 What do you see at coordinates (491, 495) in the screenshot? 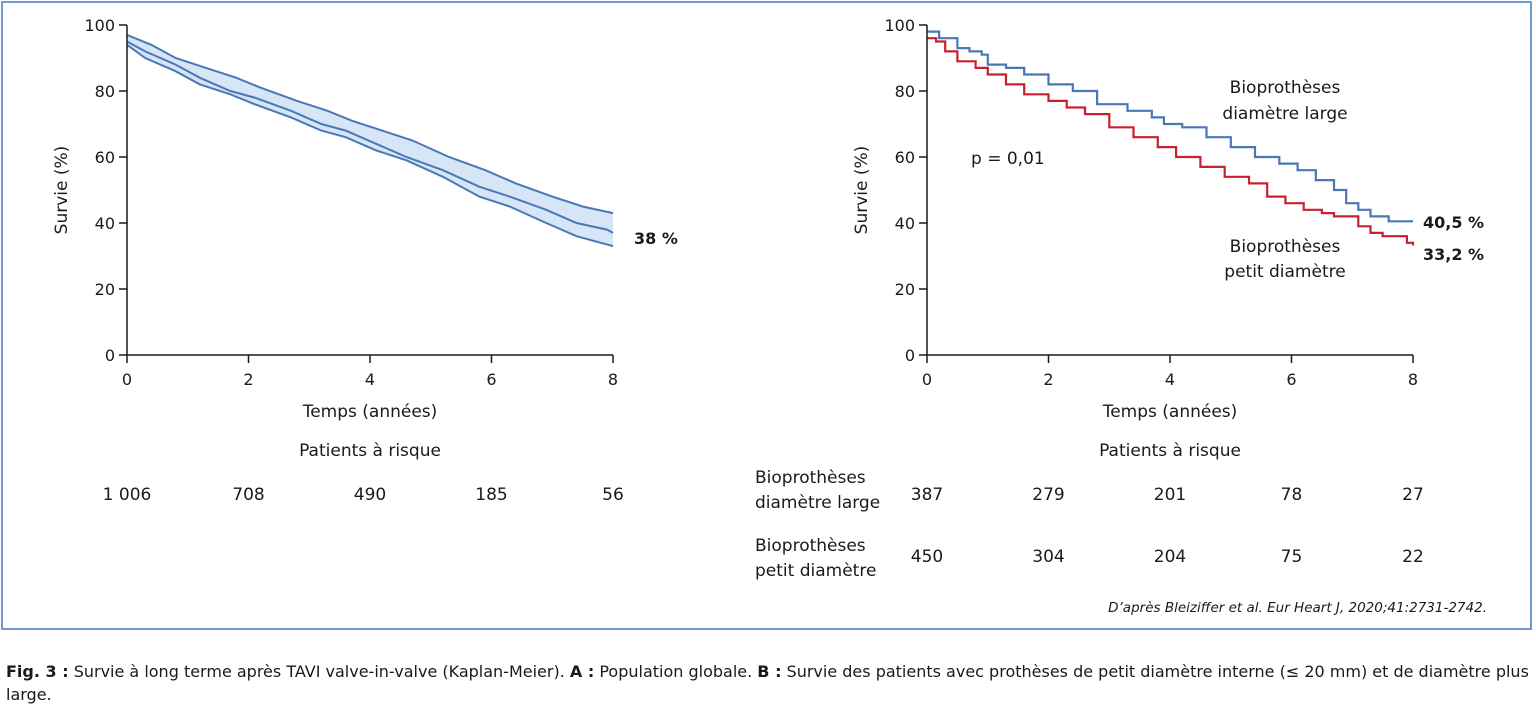
I see `a-at-risk-value: 185` at bounding box center [491, 495].